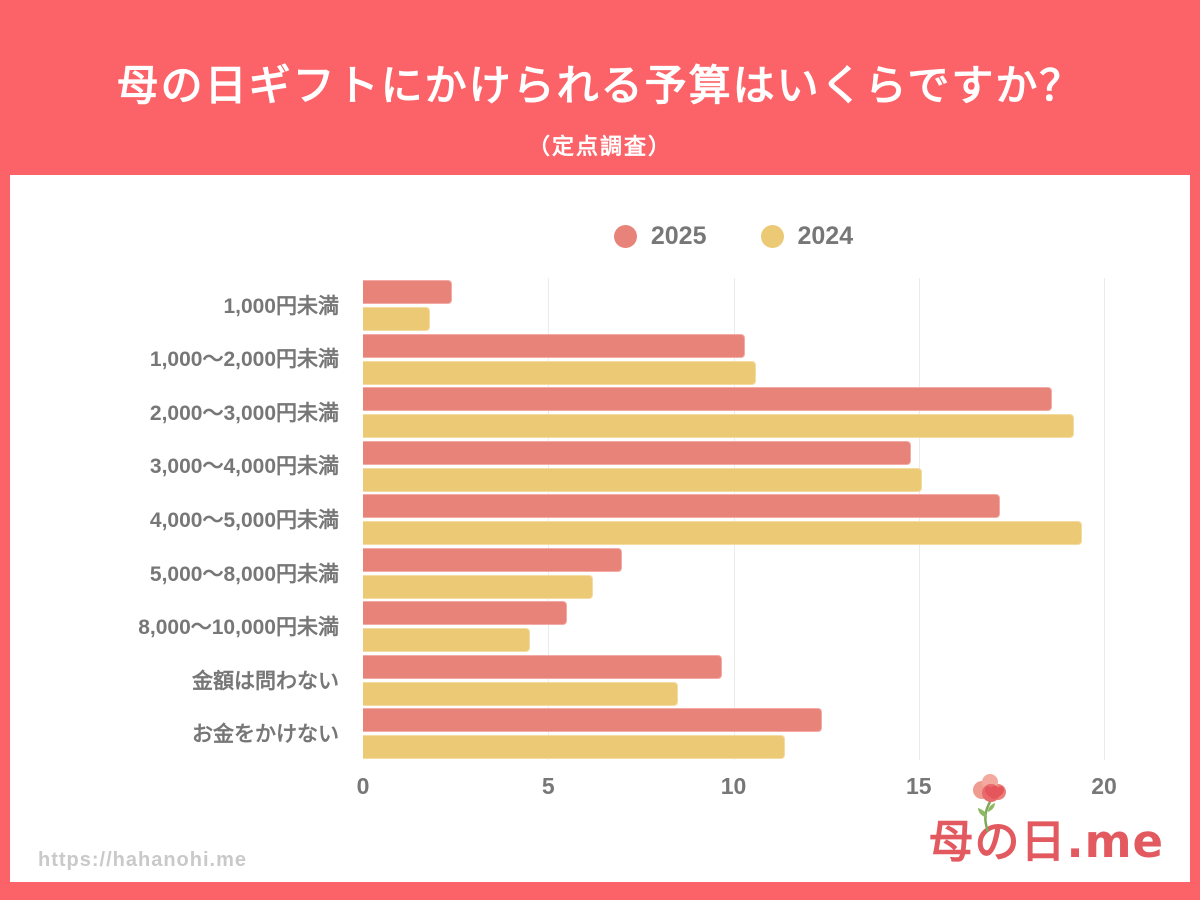 The image size is (1200, 900). What do you see at coordinates (593, 720) in the screenshot?
I see `bar-2025-row9` at bounding box center [593, 720].